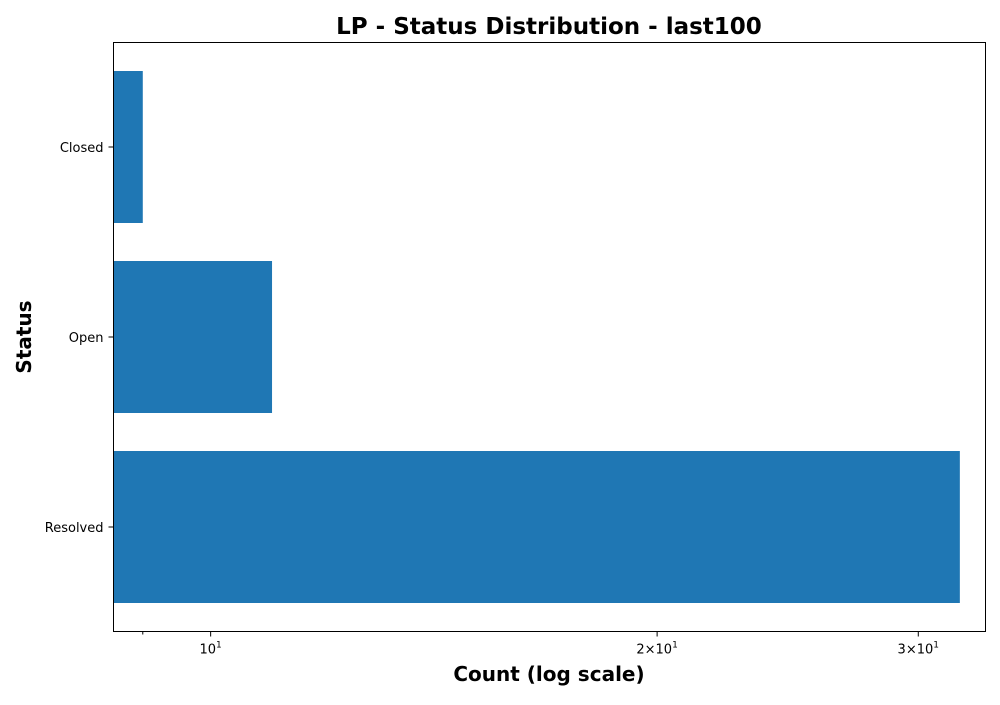 The height and width of the screenshot is (705, 1000). Describe the element at coordinates (918, 649) in the screenshot. I see `x-tick-label: 3×101` at that location.